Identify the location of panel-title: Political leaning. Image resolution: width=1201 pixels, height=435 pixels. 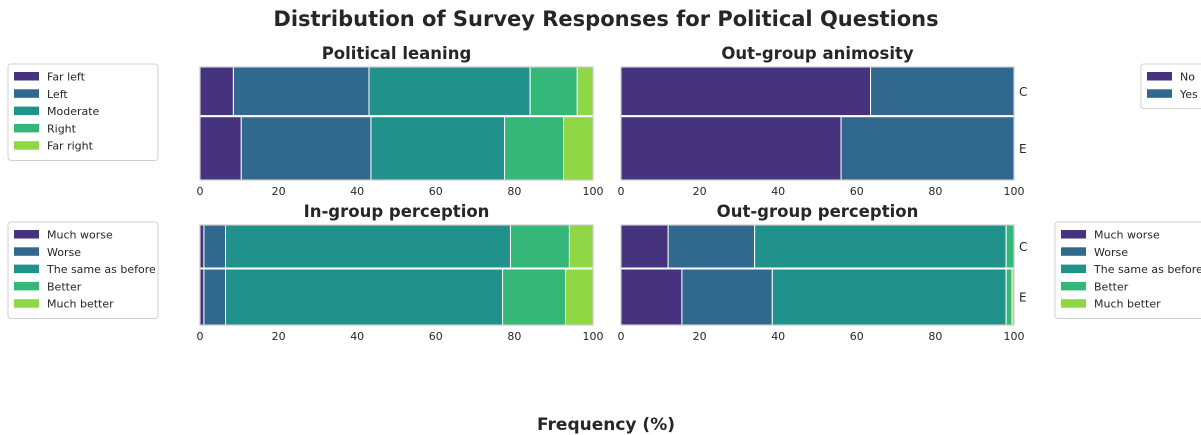
(397, 53).